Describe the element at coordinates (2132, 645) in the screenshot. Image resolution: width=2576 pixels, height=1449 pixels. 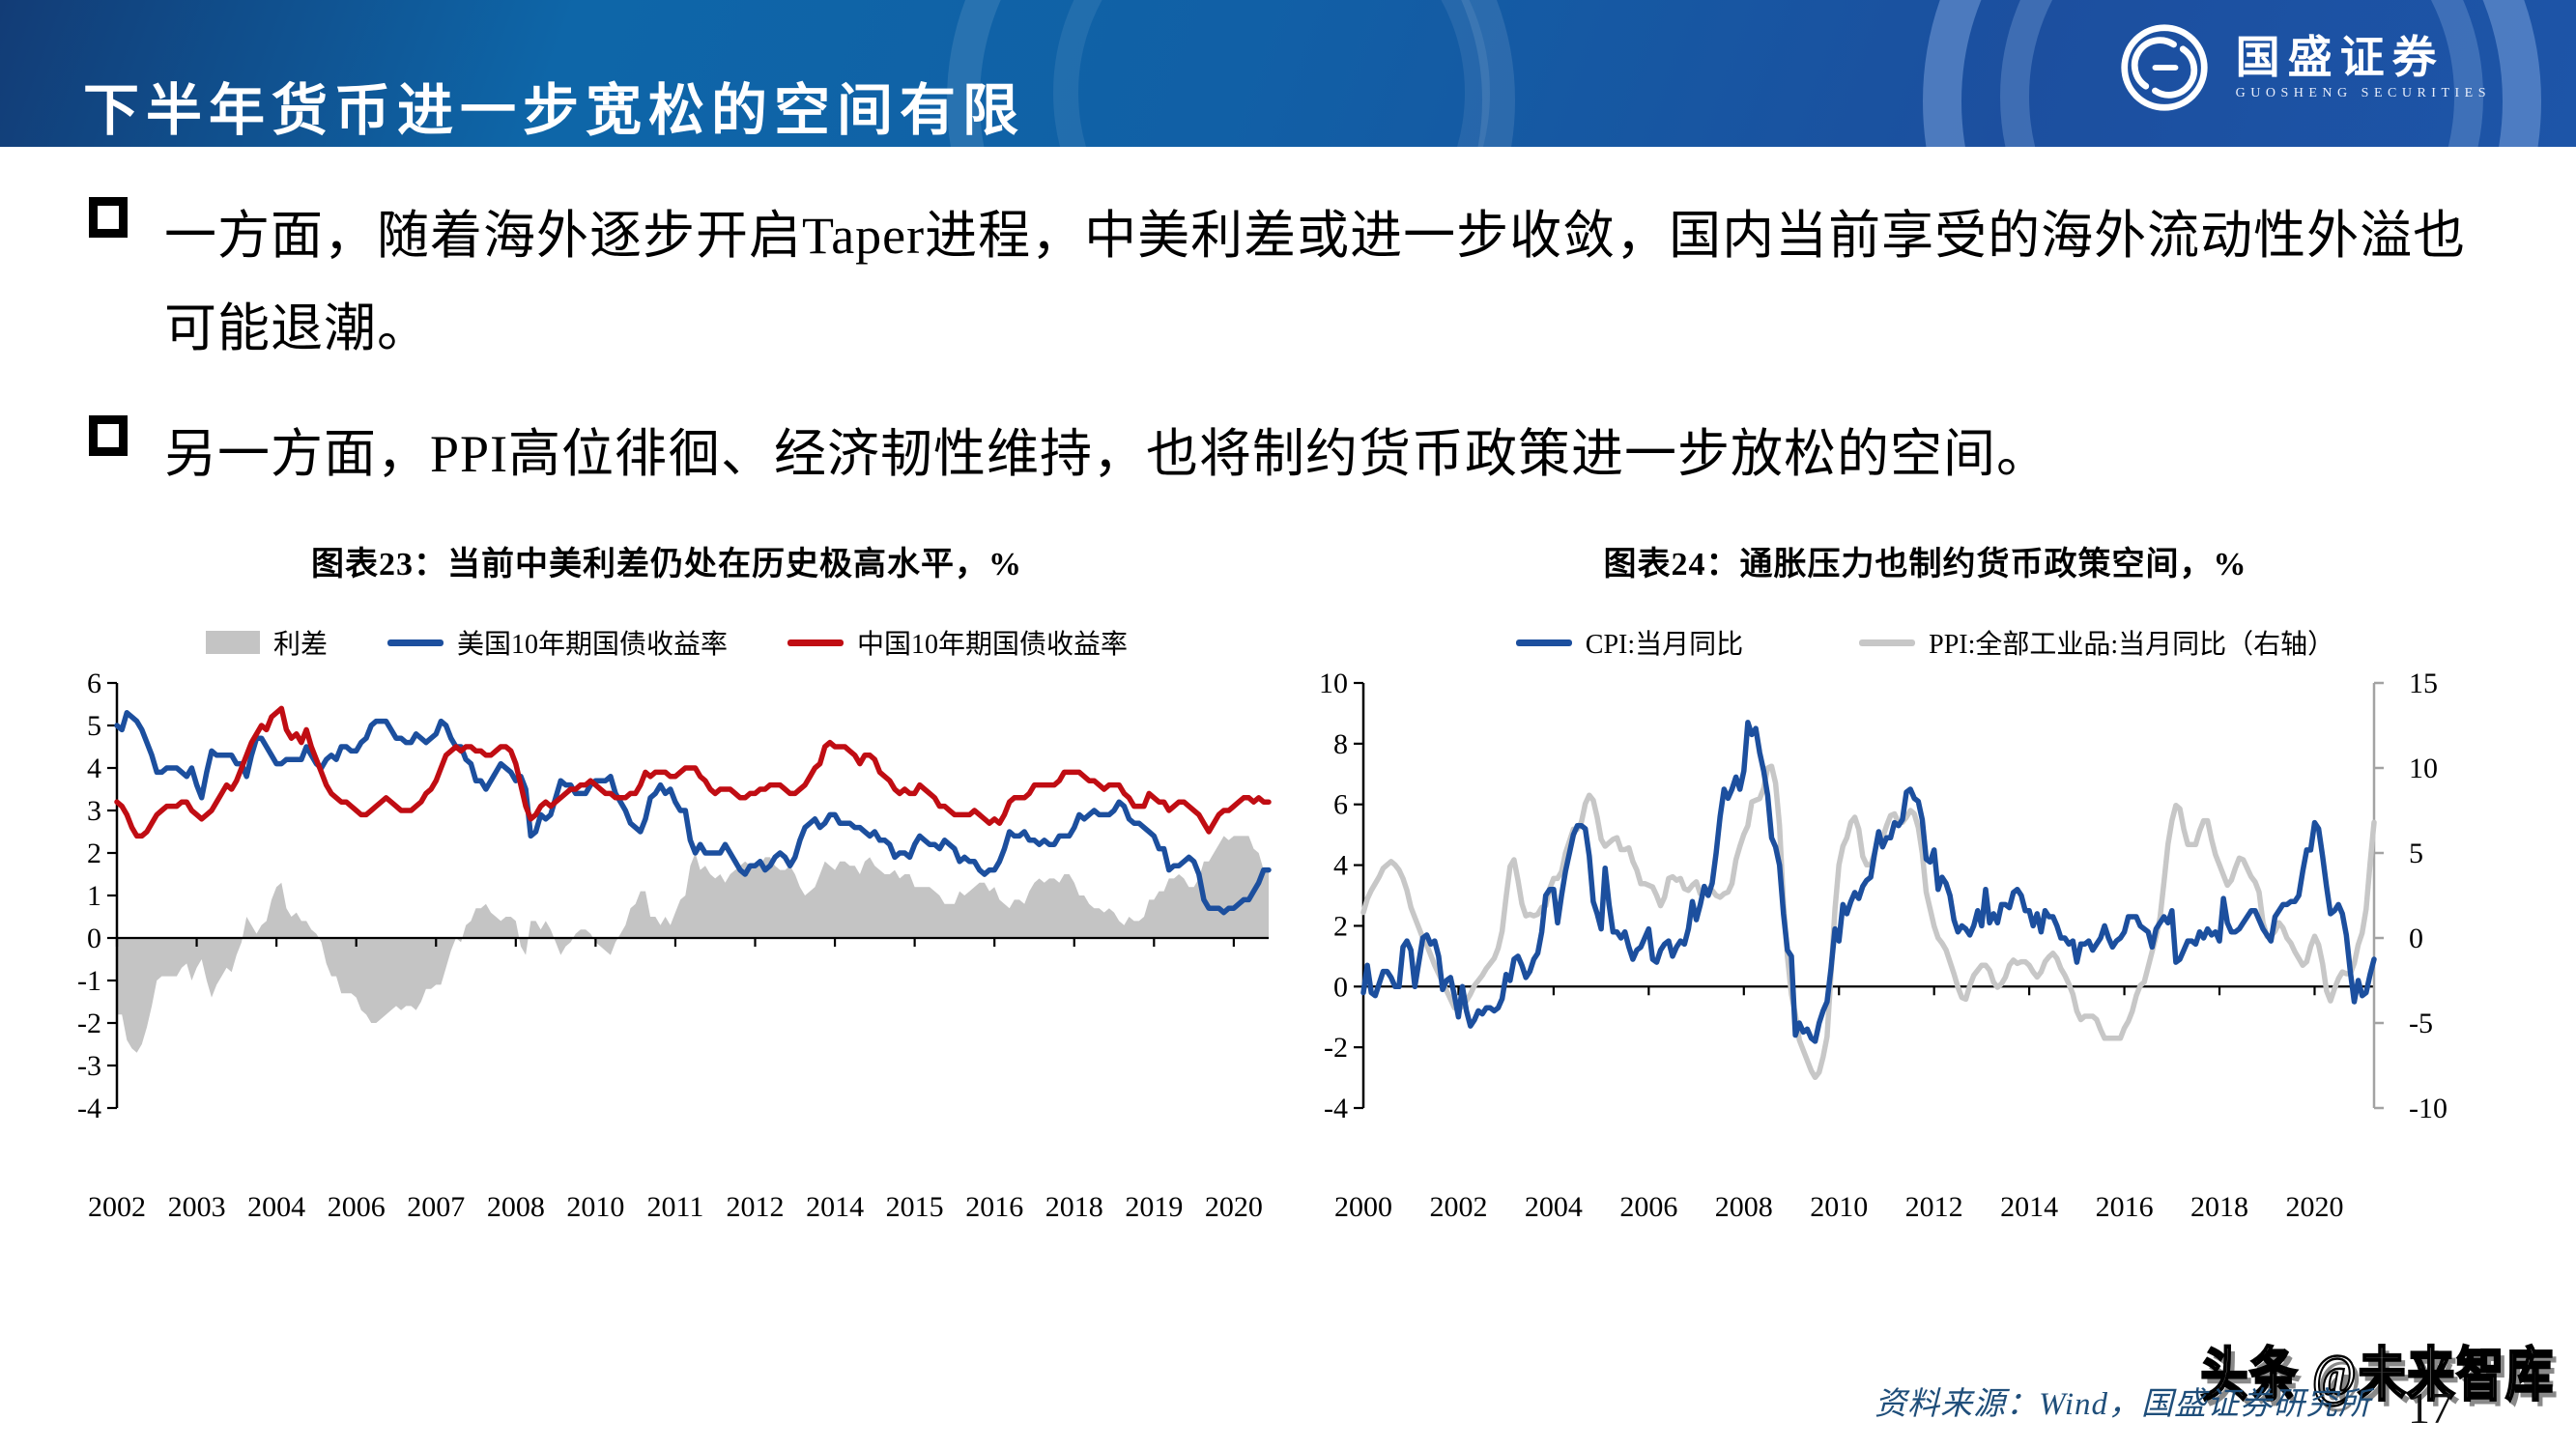
I see `legend-label: PPI:全部工业品:当月同比（右轴）` at that location.